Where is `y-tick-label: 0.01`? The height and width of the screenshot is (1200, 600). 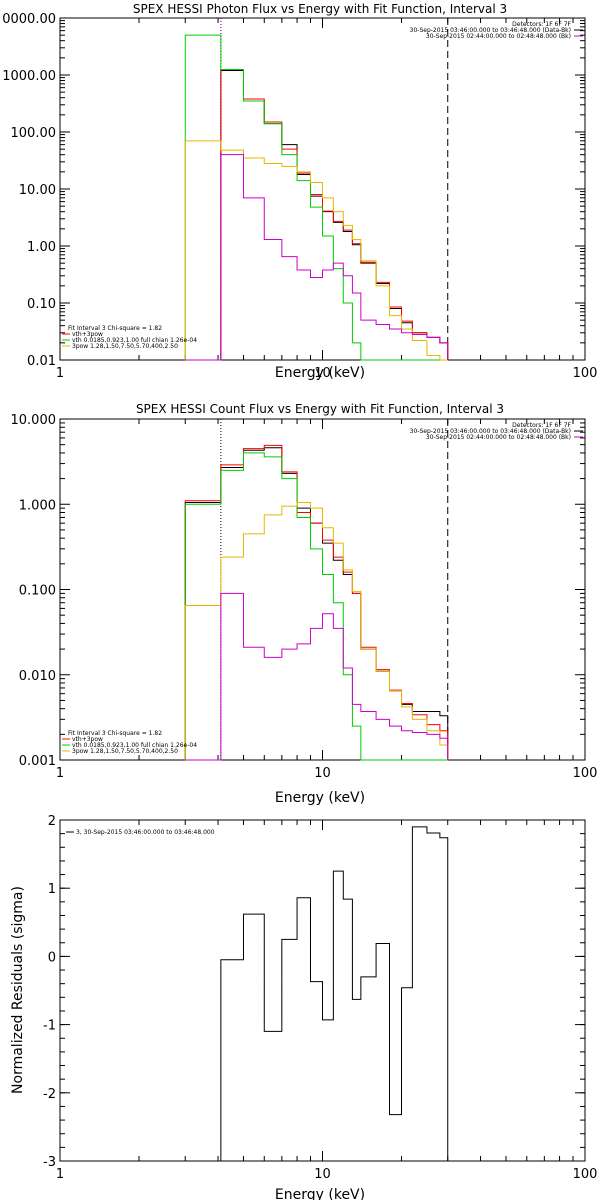 y-tick-label: 0.01 is located at coordinates (41, 361).